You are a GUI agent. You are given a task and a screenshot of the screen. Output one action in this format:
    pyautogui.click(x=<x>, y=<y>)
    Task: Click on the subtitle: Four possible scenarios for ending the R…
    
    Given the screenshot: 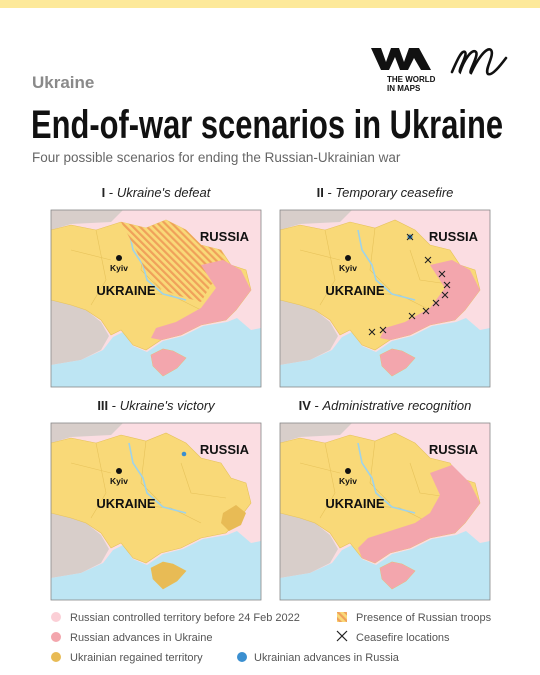 What is the action you would take?
    pyautogui.click(x=216, y=157)
    